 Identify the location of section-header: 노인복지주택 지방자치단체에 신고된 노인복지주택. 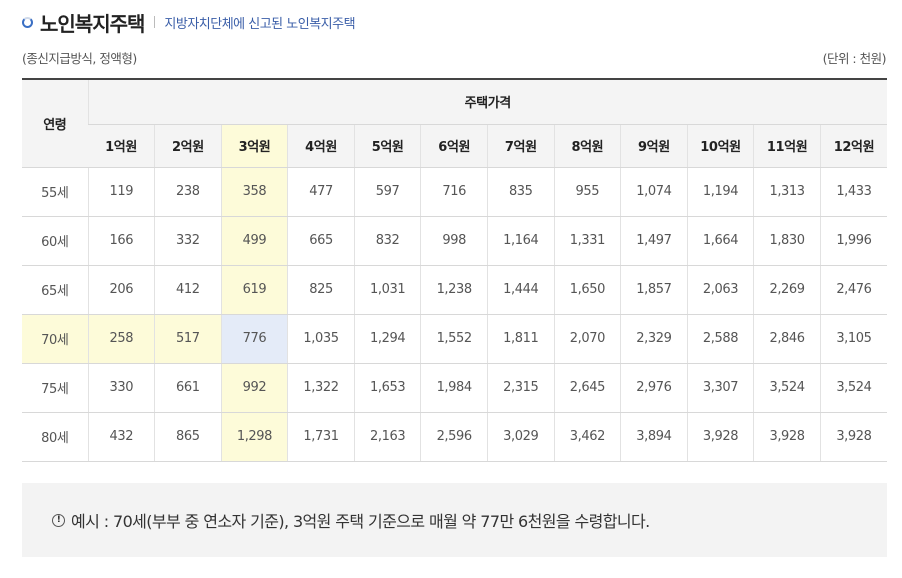
(189, 22).